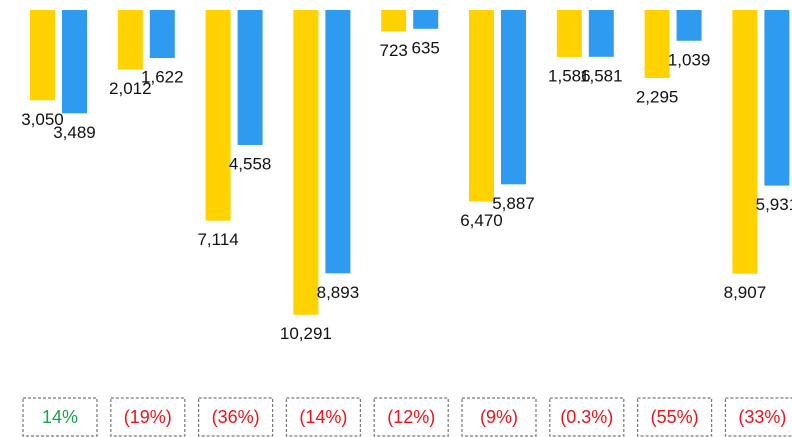  Describe the element at coordinates (130, 88) in the screenshot. I see `data-label: 2,012` at that location.